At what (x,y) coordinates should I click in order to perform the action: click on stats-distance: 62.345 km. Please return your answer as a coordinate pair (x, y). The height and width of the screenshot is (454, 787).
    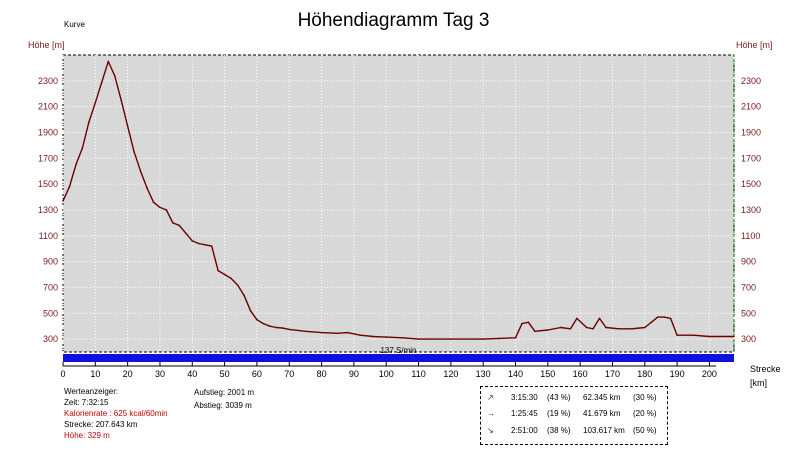
    Looking at the image, I should click on (602, 397).